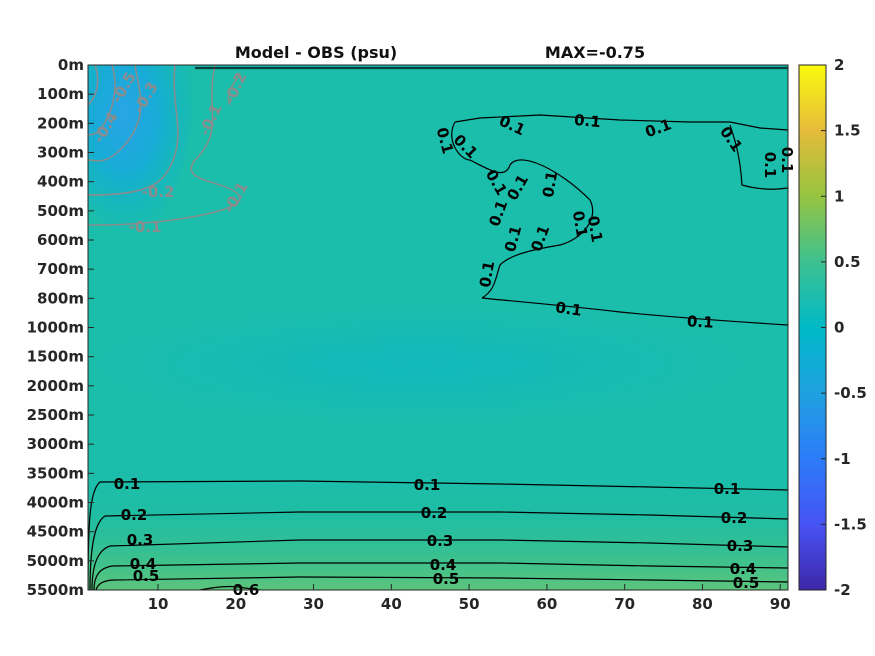 This screenshot has width=875, height=656. I want to click on colorbar-tick-label: -1, so click(842, 459).